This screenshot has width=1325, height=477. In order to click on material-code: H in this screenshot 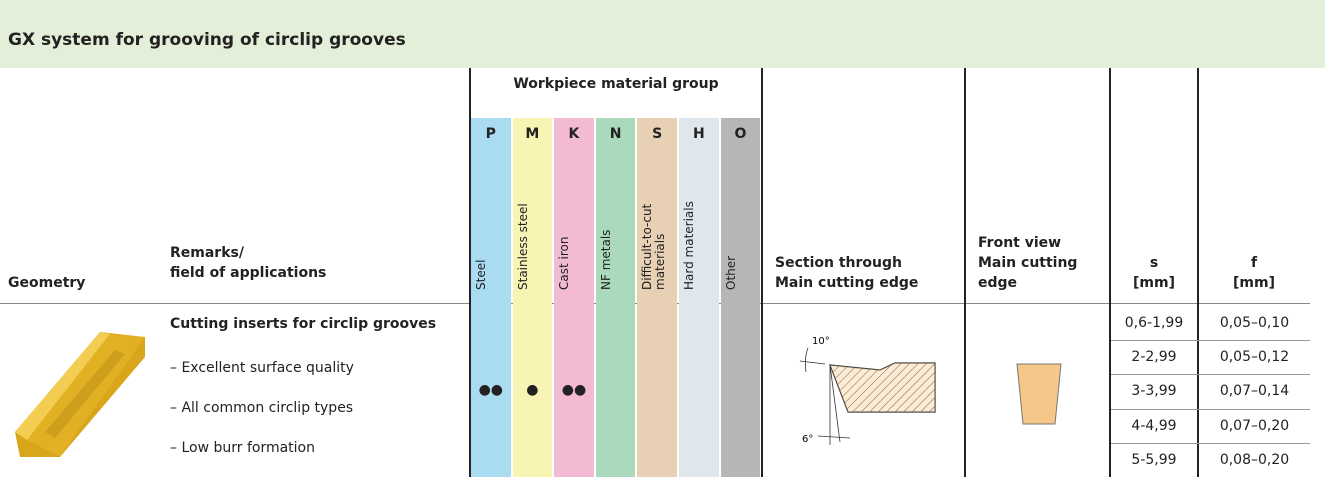, I will do `click(698, 134)`.